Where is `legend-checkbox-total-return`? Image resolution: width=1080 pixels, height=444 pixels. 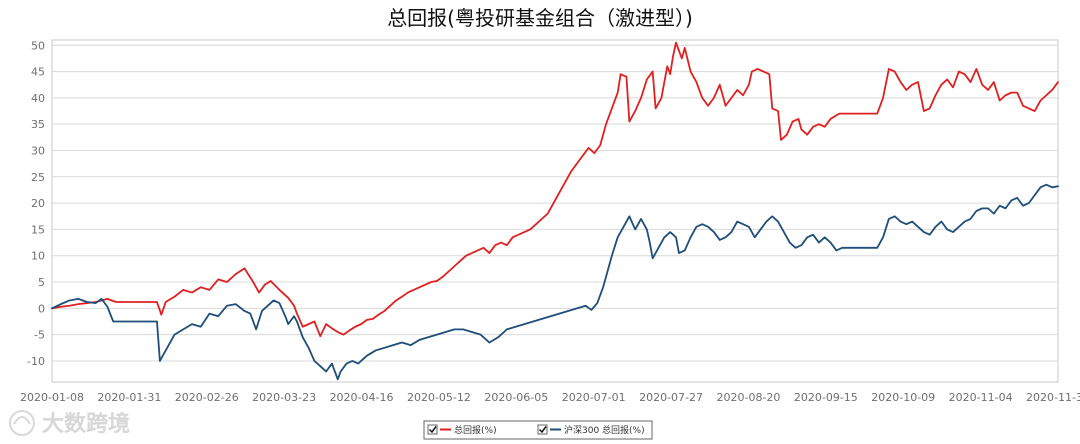 legend-checkbox-total-return is located at coordinates (432, 429).